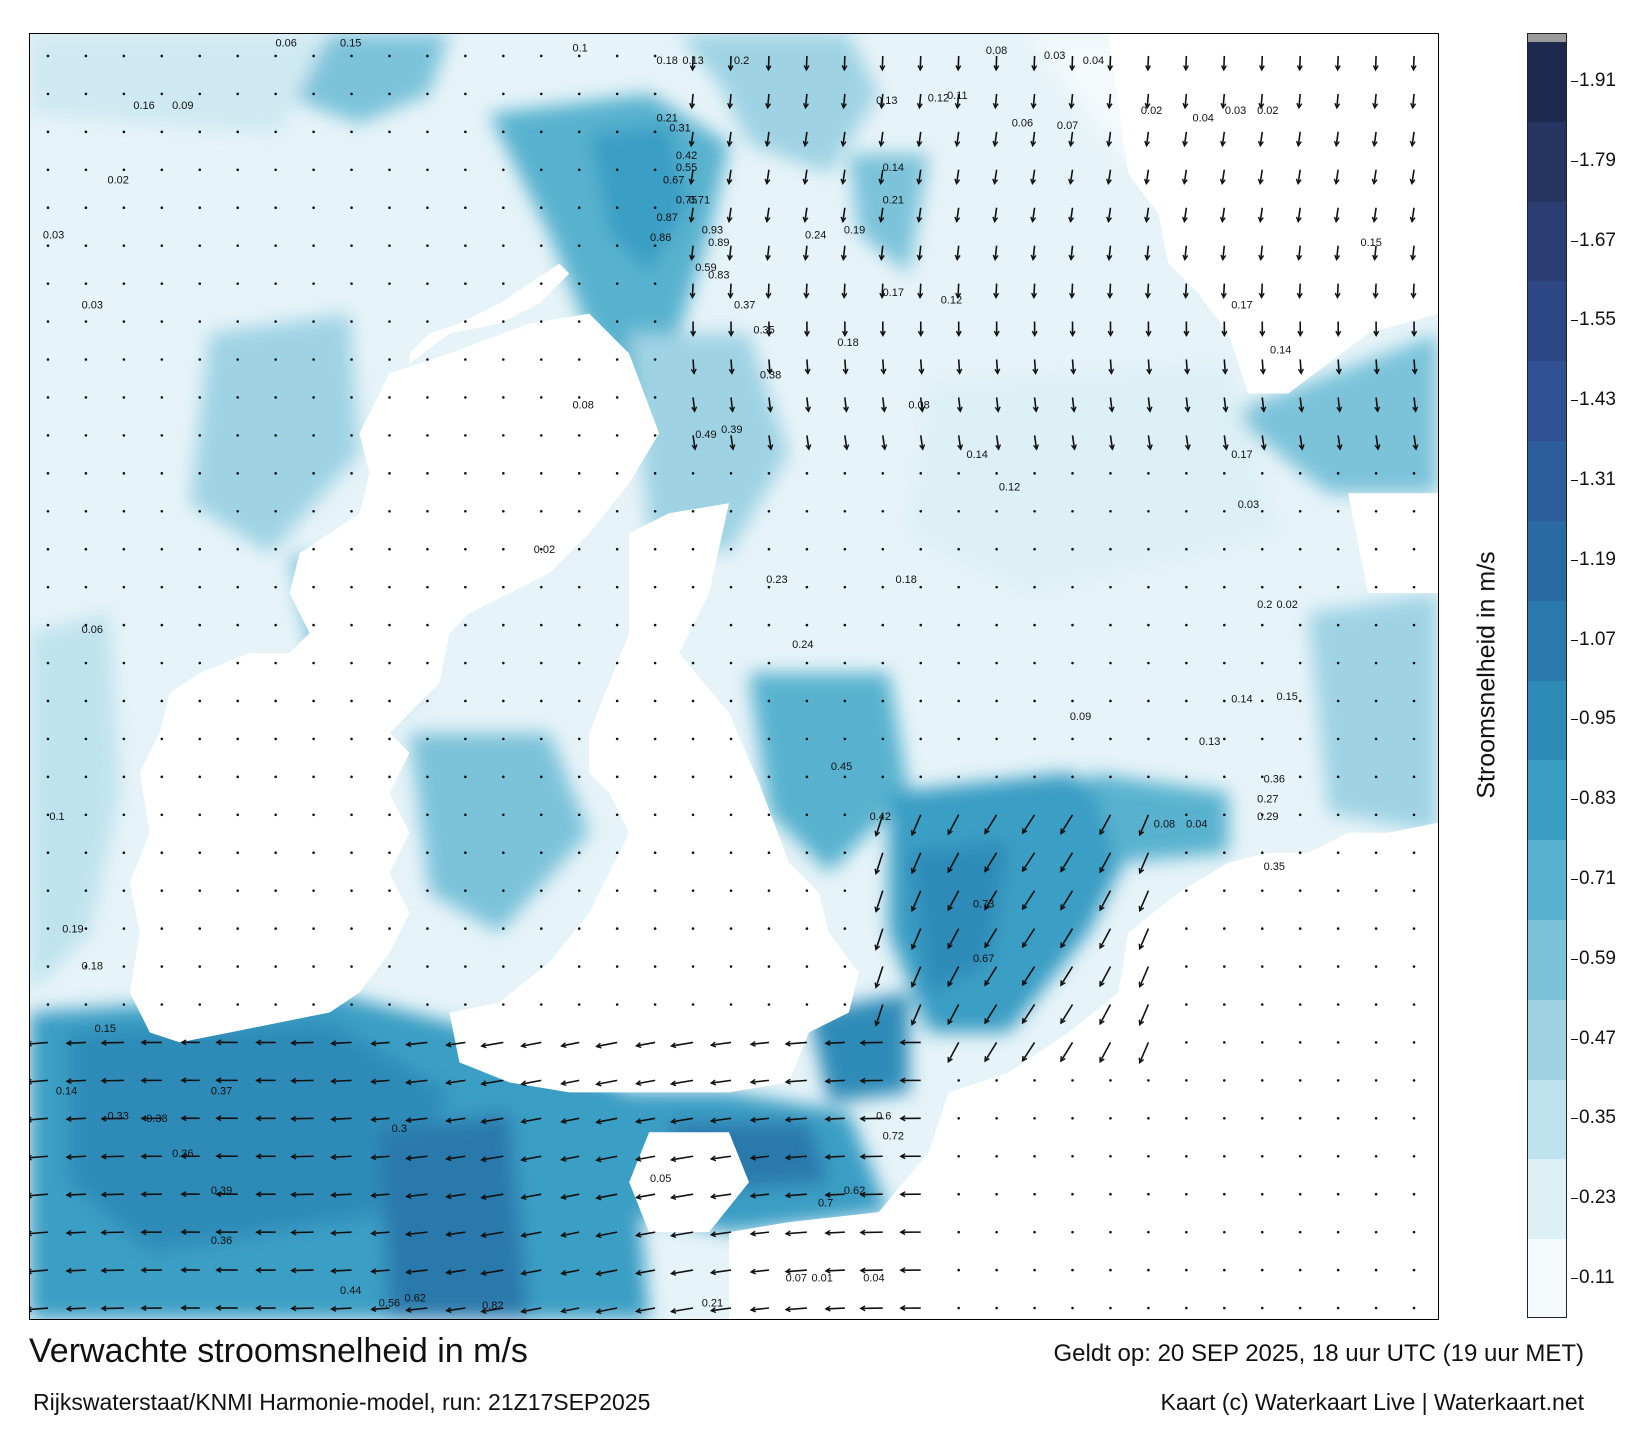 Image resolution: width=1650 pixels, height=1450 pixels. What do you see at coordinates (705, 435) in the screenshot?
I see `speed-value-label: 0.49` at bounding box center [705, 435].